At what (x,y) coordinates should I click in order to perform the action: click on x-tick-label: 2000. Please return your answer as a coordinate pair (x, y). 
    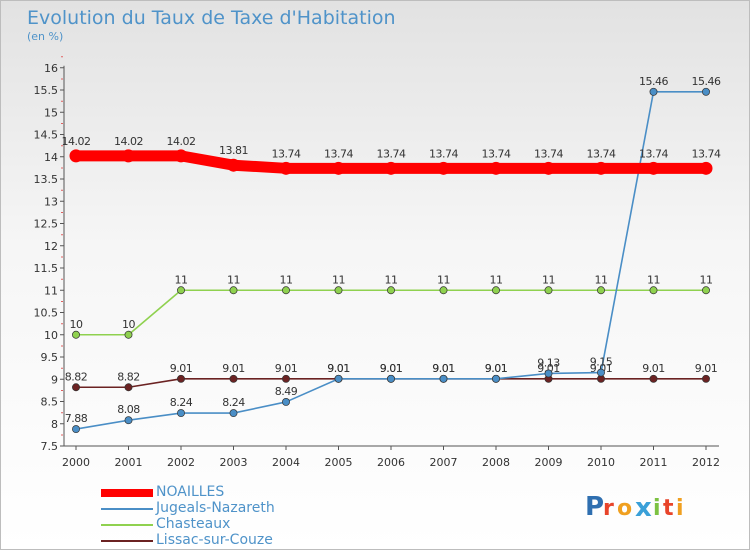
    Looking at the image, I should click on (76, 462).